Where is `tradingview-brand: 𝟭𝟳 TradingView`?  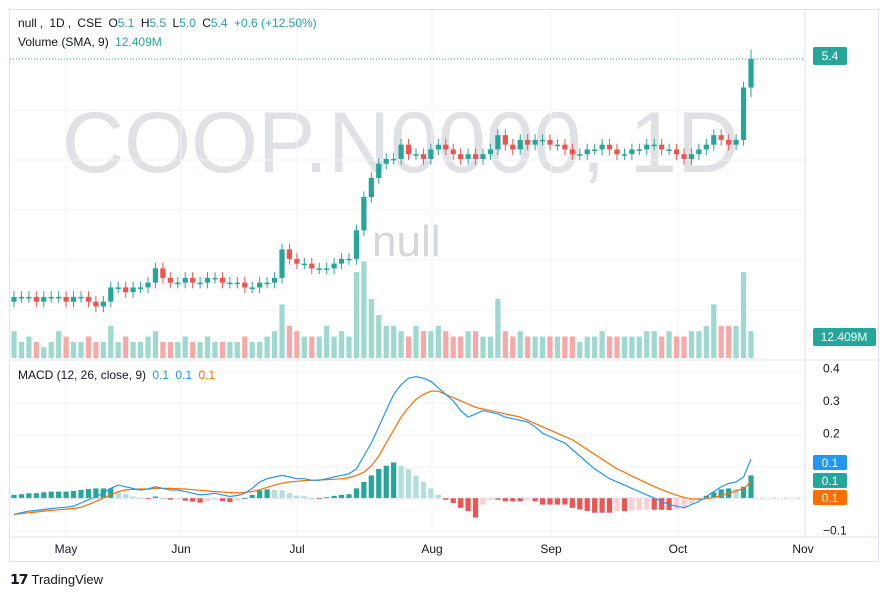 tradingview-brand: 𝟭𝟳 TradingView is located at coordinates (56, 579).